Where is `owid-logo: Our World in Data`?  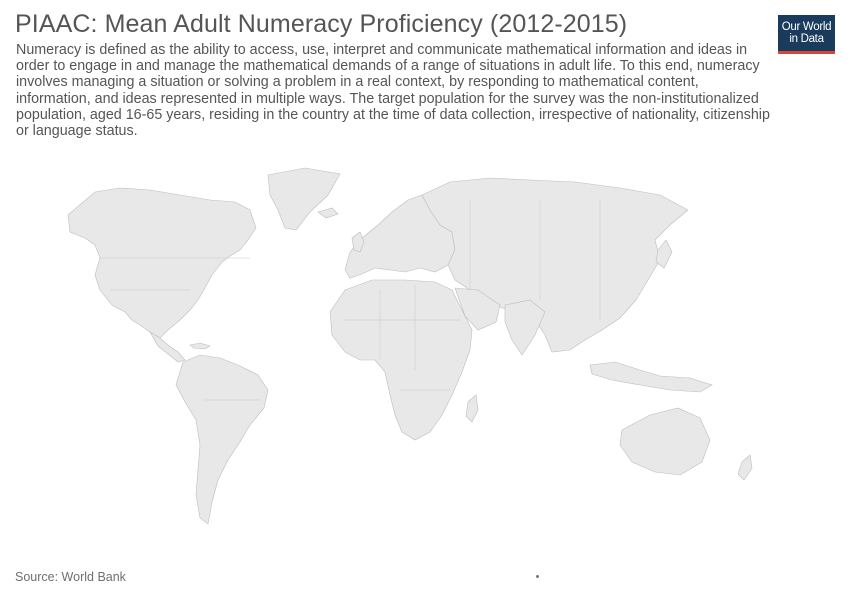 owid-logo: Our World in Data is located at coordinates (806, 34).